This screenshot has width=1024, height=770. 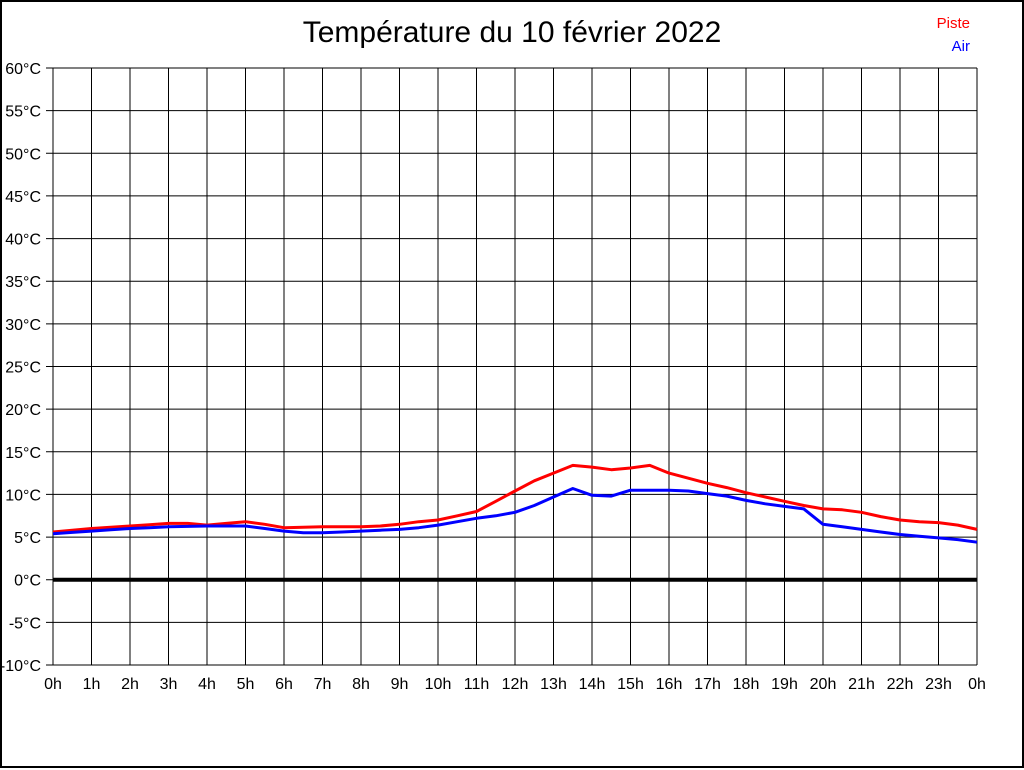 I want to click on x-tick-label: 11h, so click(x=477, y=684).